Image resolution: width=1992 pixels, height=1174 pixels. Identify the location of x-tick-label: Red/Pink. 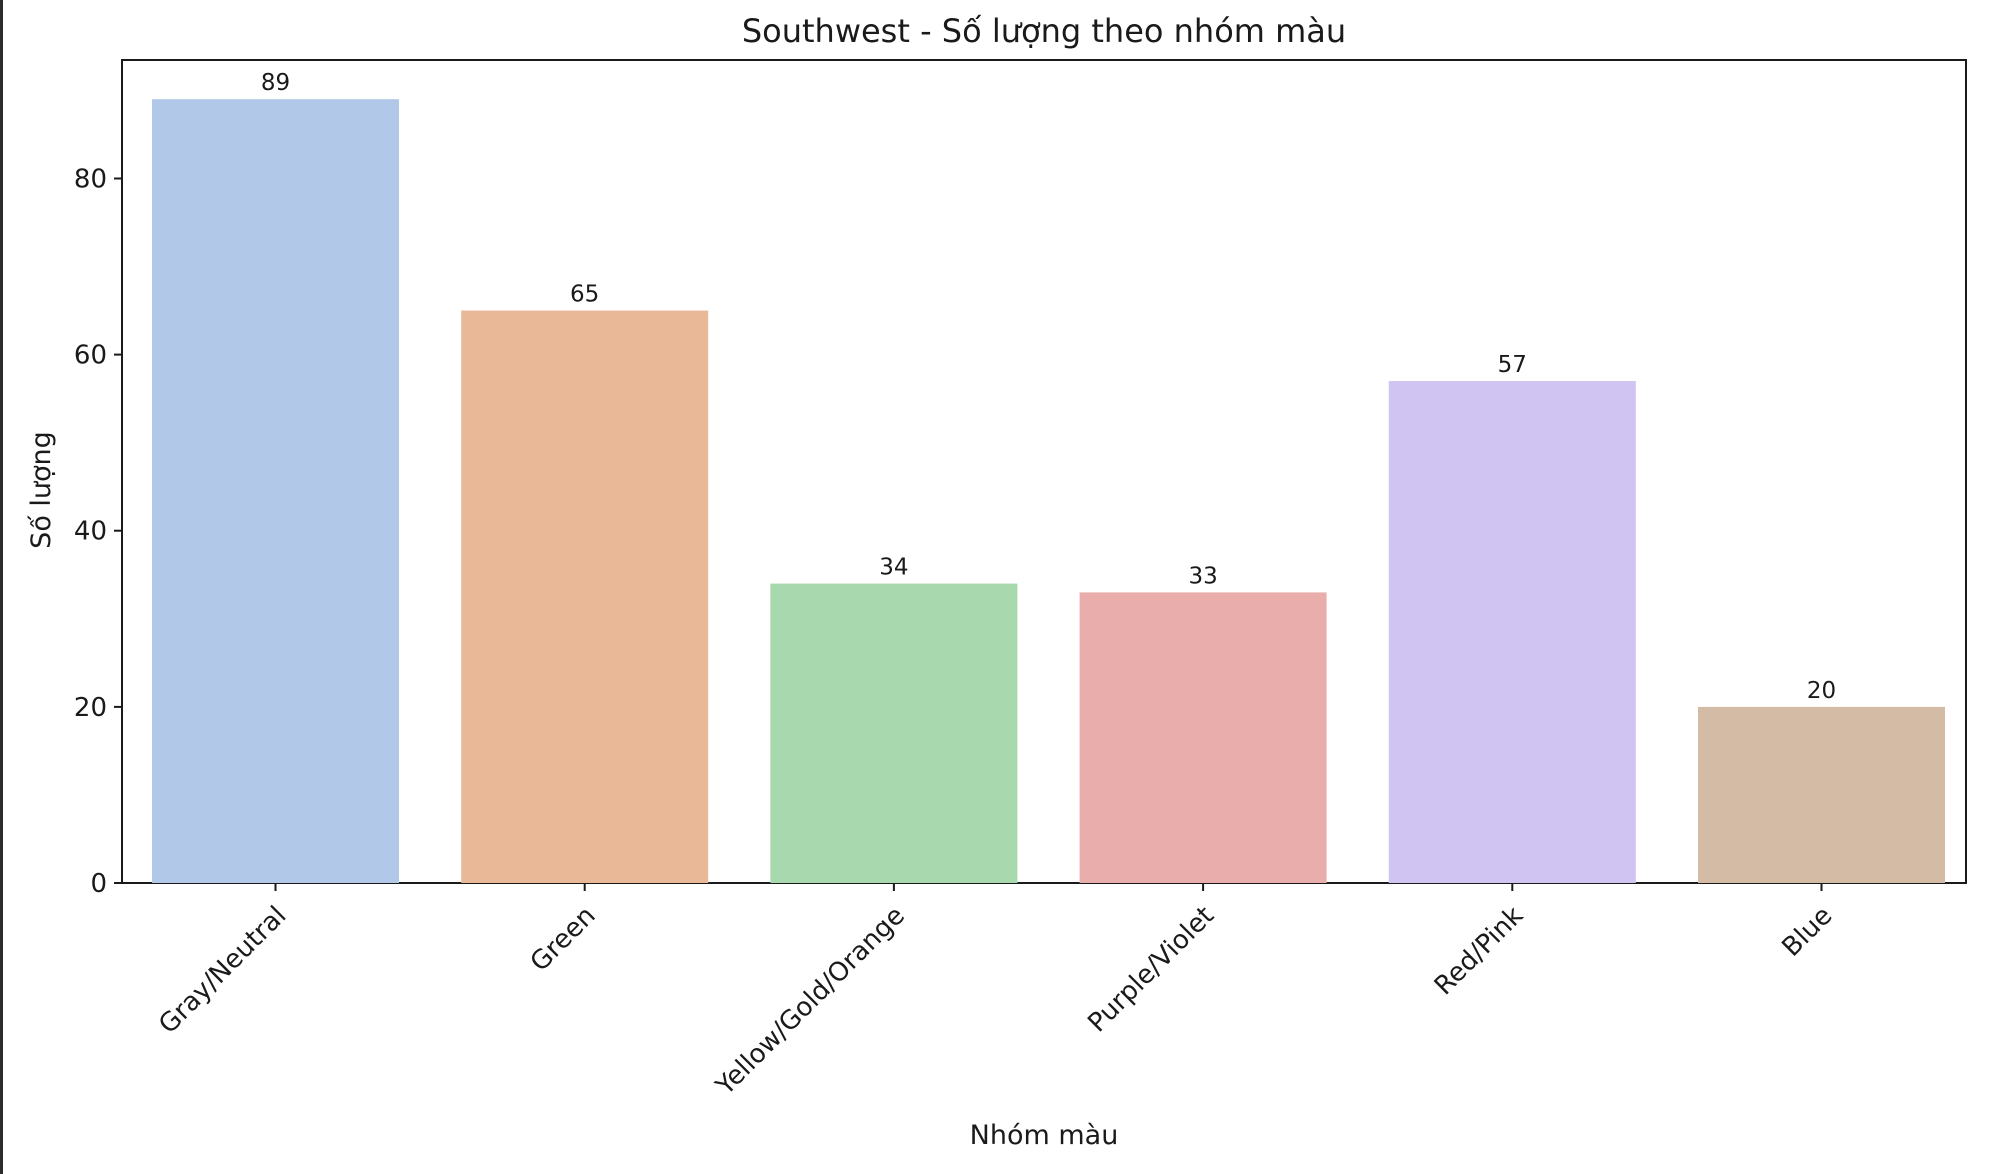
(1479, 951).